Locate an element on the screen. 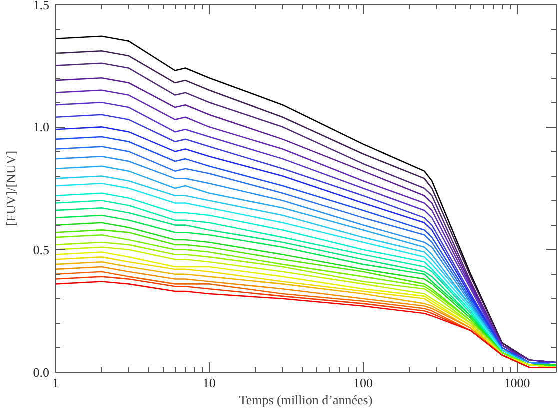 This screenshot has height=410, width=558. x-tick-label: 100 is located at coordinates (364, 383).